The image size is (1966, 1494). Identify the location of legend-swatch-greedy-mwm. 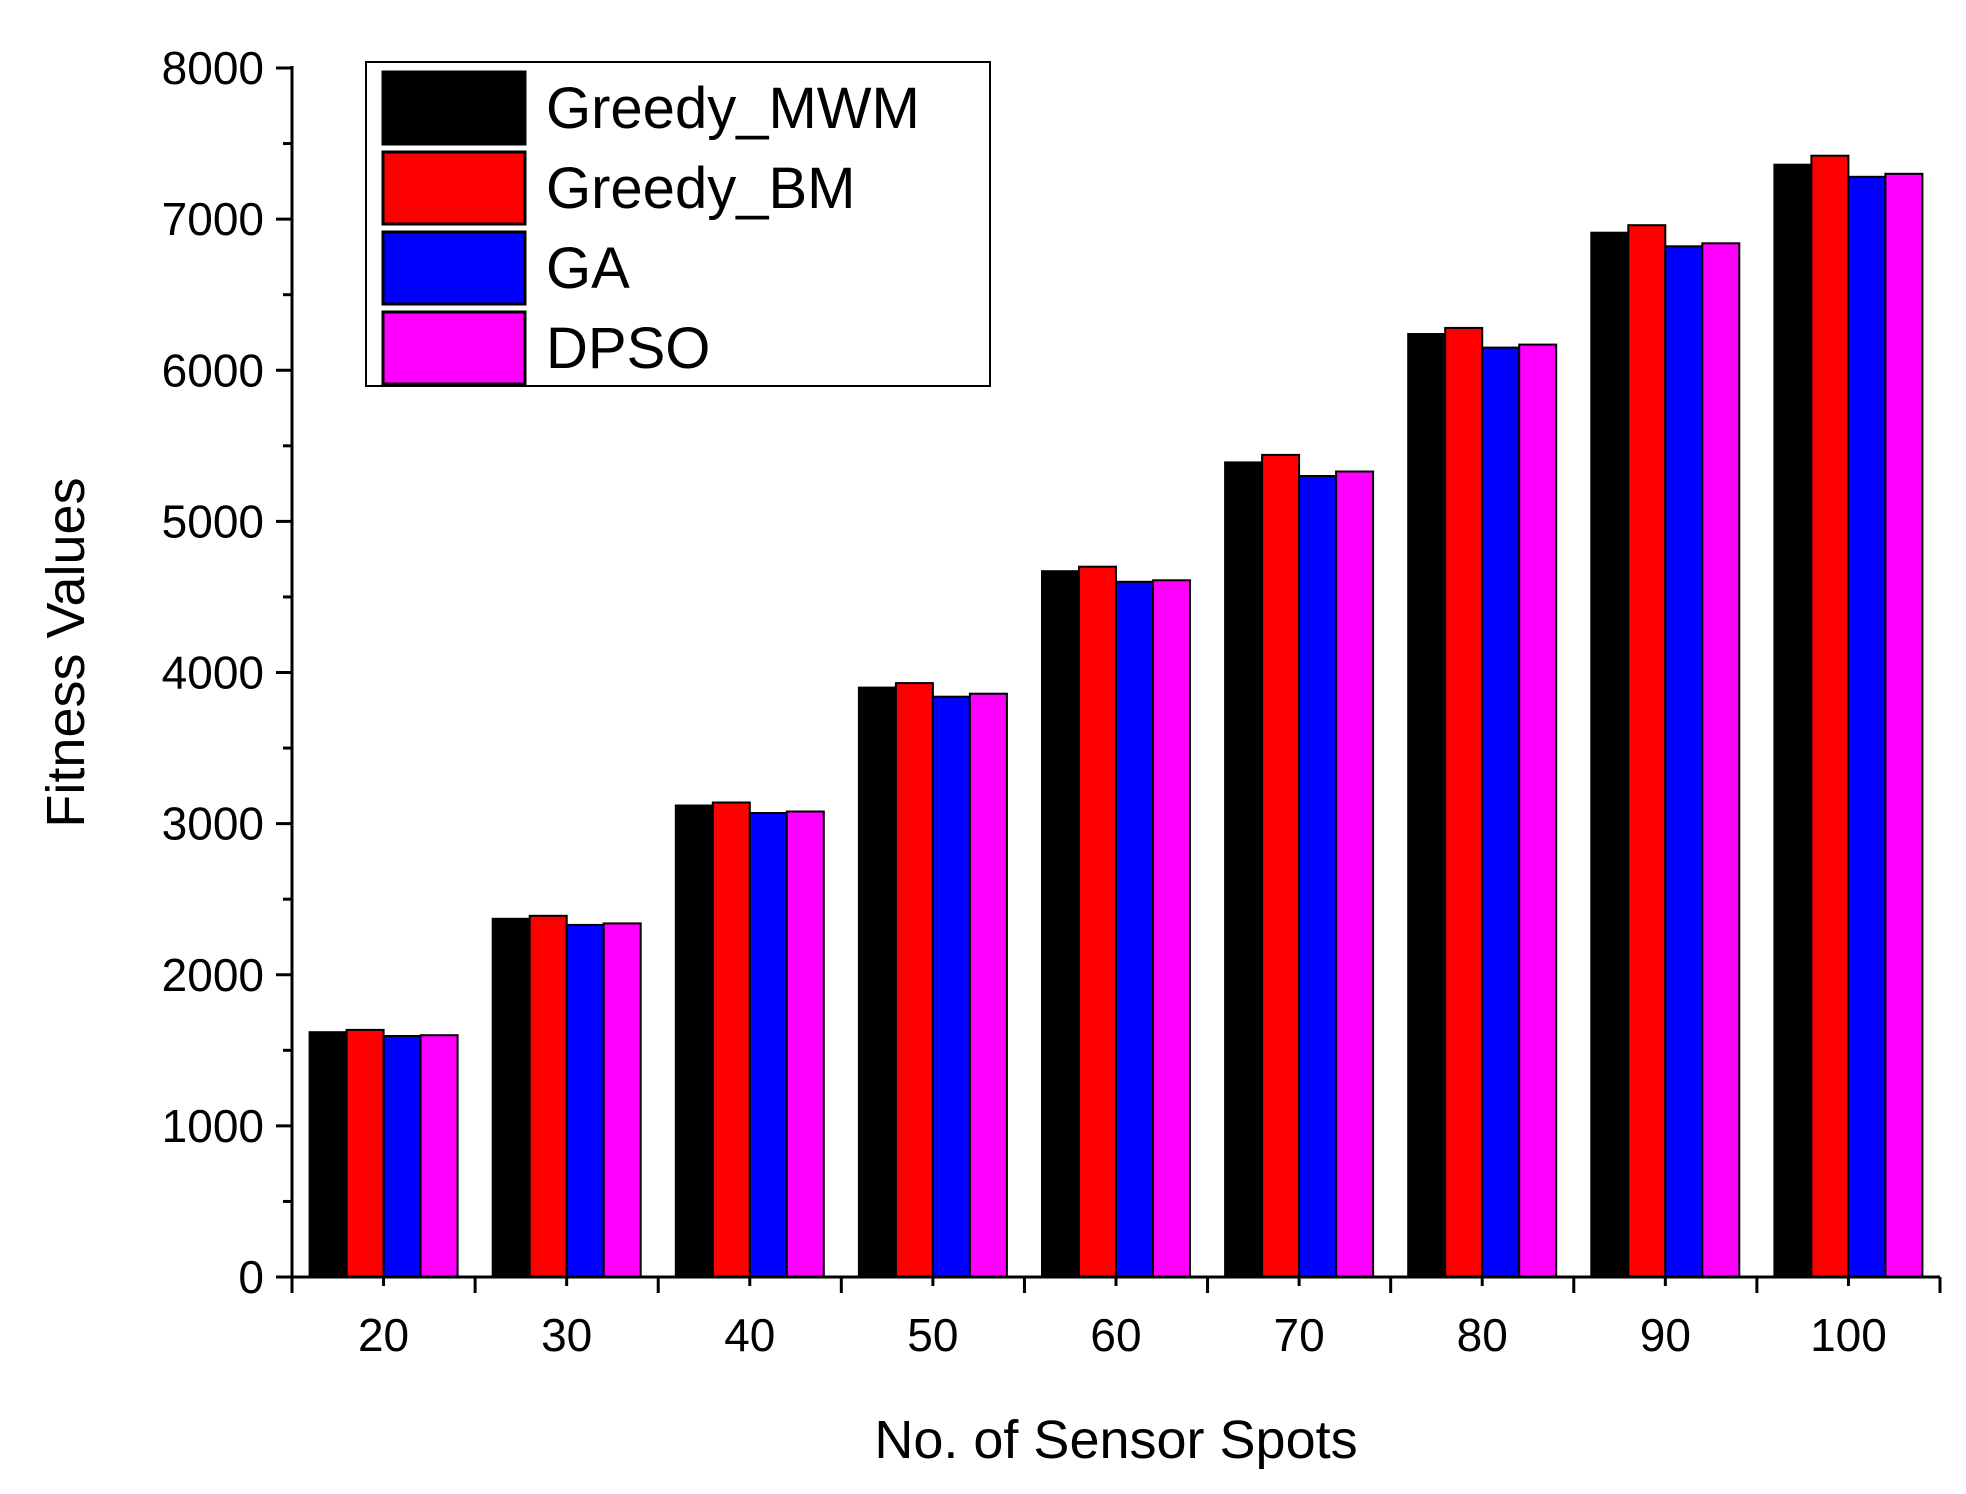
(454, 108).